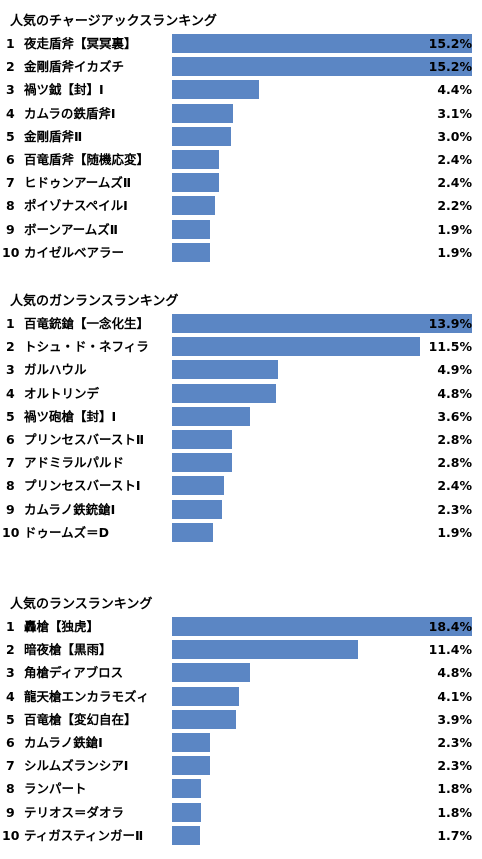  I want to click on category-label: ティガスティンガーⅡ, so click(84, 835).